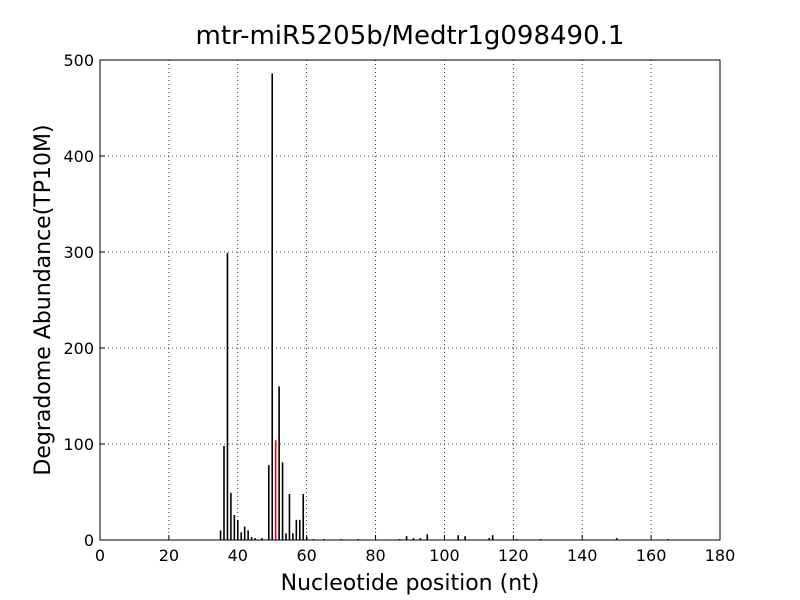 The height and width of the screenshot is (600, 800). What do you see at coordinates (78, 348) in the screenshot?
I see `y-tick-label: 200` at bounding box center [78, 348].